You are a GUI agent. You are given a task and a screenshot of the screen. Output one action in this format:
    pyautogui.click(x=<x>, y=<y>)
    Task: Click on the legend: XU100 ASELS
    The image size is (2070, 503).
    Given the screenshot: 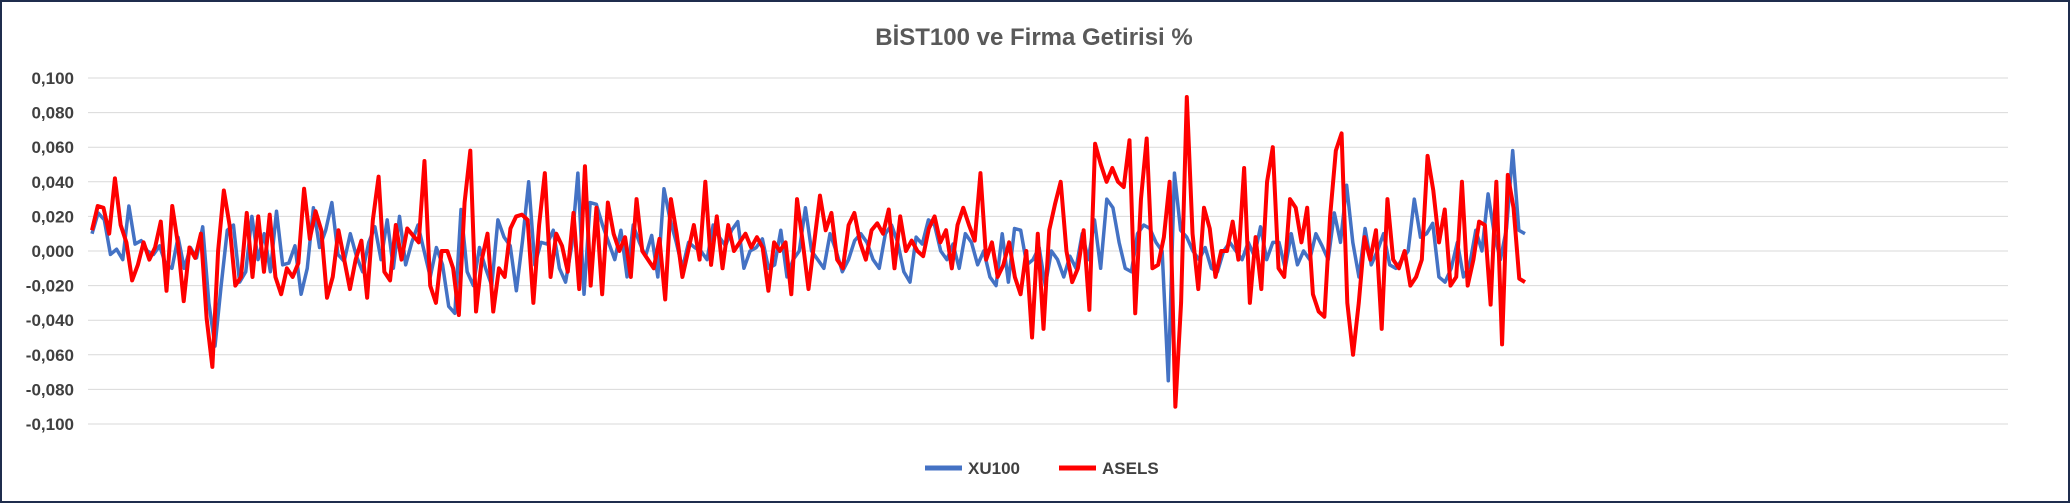 What is the action you would take?
    pyautogui.click(x=1042, y=468)
    